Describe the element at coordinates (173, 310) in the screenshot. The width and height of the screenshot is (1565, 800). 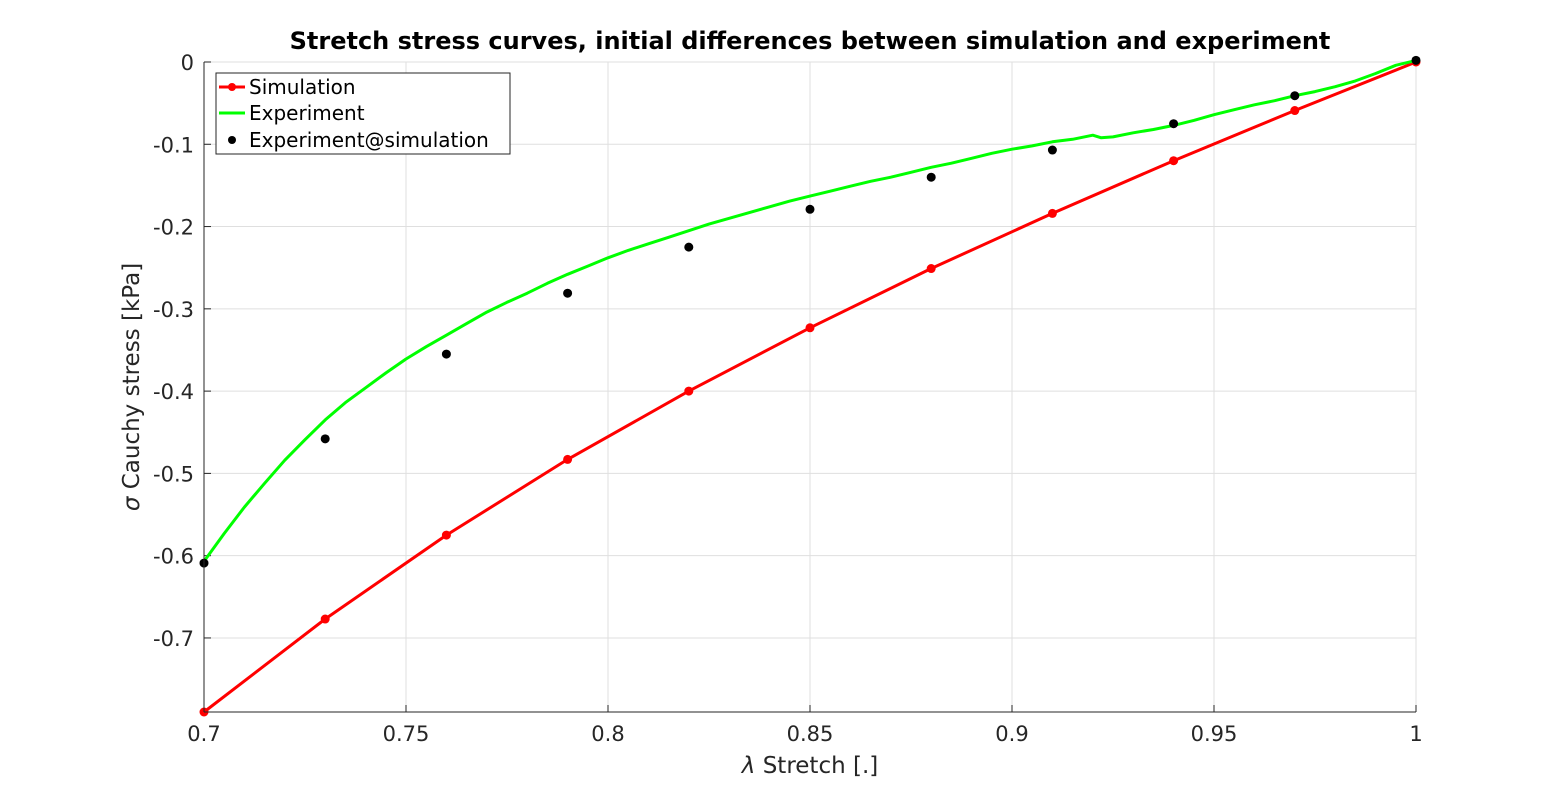
I see `y-tick-label: -0.3` at that location.